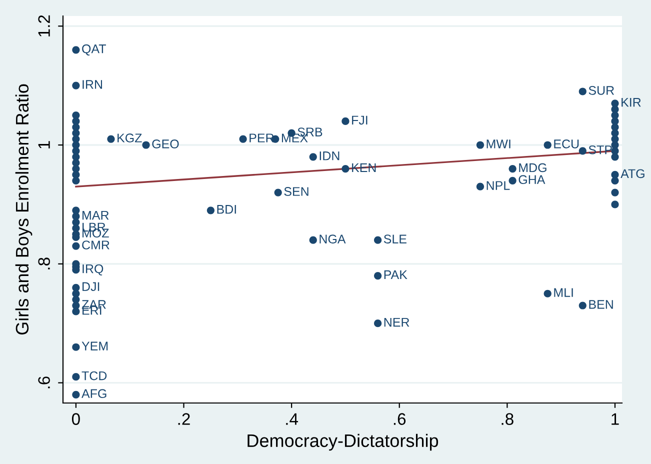  Describe the element at coordinates (615, 419) in the screenshot. I see `x-tick-label: 1` at that location.